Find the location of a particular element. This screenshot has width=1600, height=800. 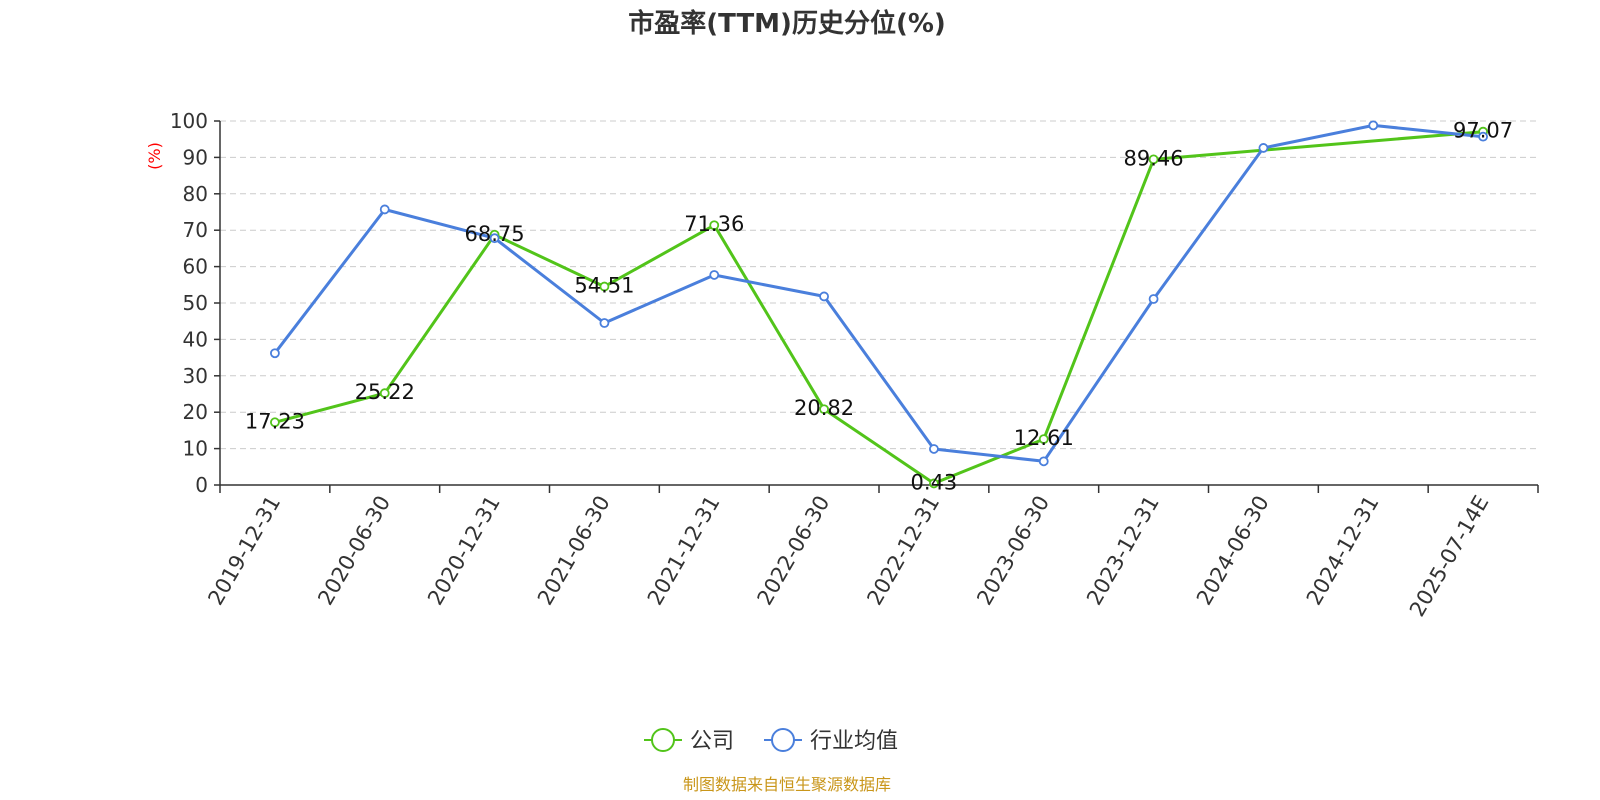

x-tick-label: 2022-06-30 is located at coordinates (794, 551).